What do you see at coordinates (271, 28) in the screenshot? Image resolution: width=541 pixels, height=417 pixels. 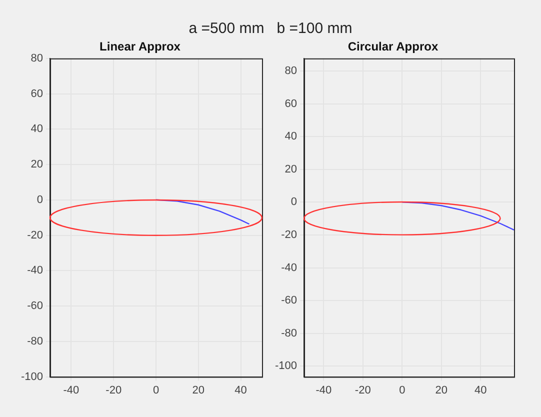 I see `text: a =500 mm b =100 mm` at bounding box center [271, 28].